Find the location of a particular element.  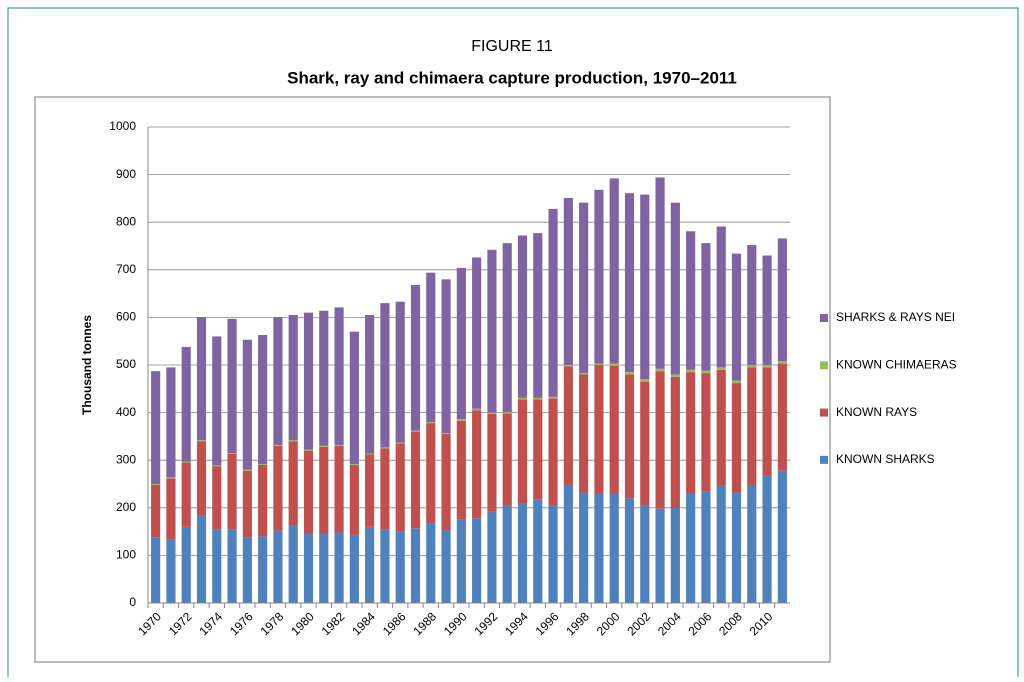

x-tick-label: 1996 is located at coordinates (547, 623).